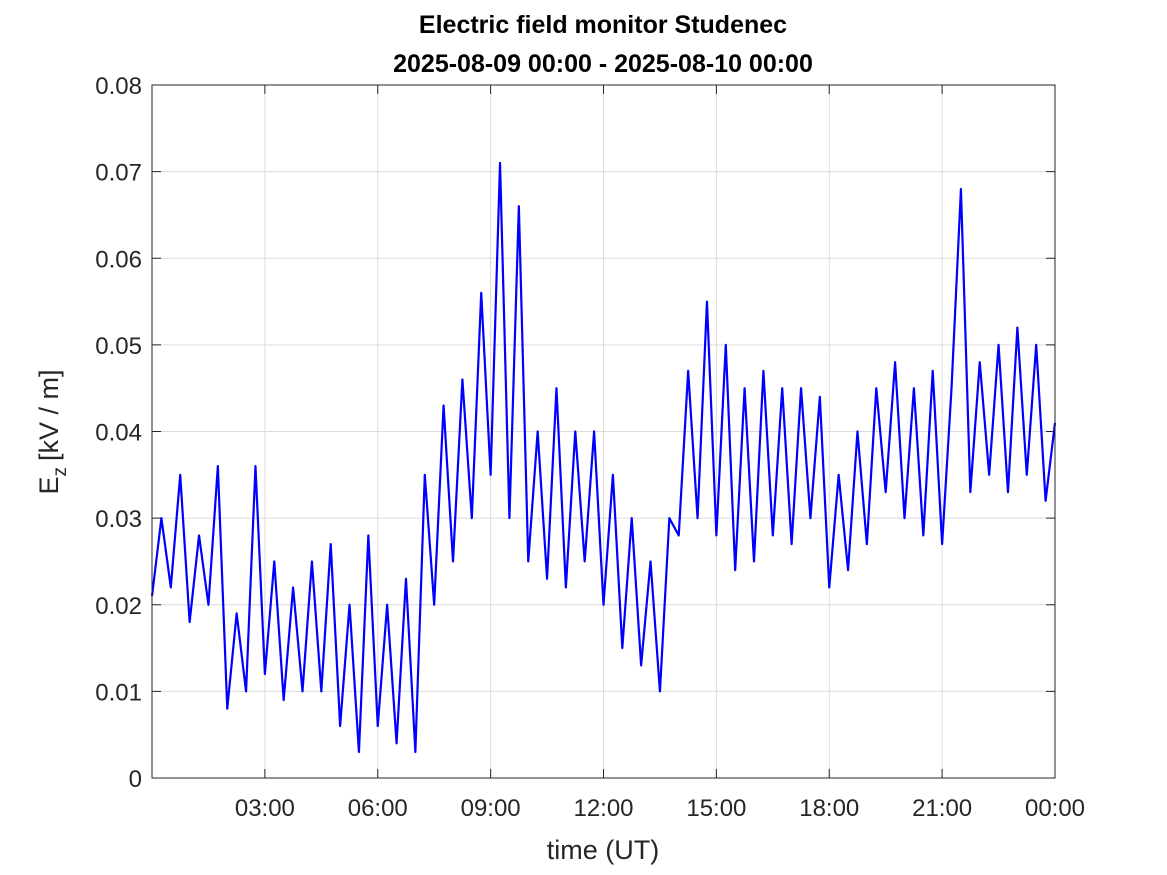 This screenshot has height=875, width=1167. I want to click on y-axis-label: Ez [kV / m], so click(52, 431).